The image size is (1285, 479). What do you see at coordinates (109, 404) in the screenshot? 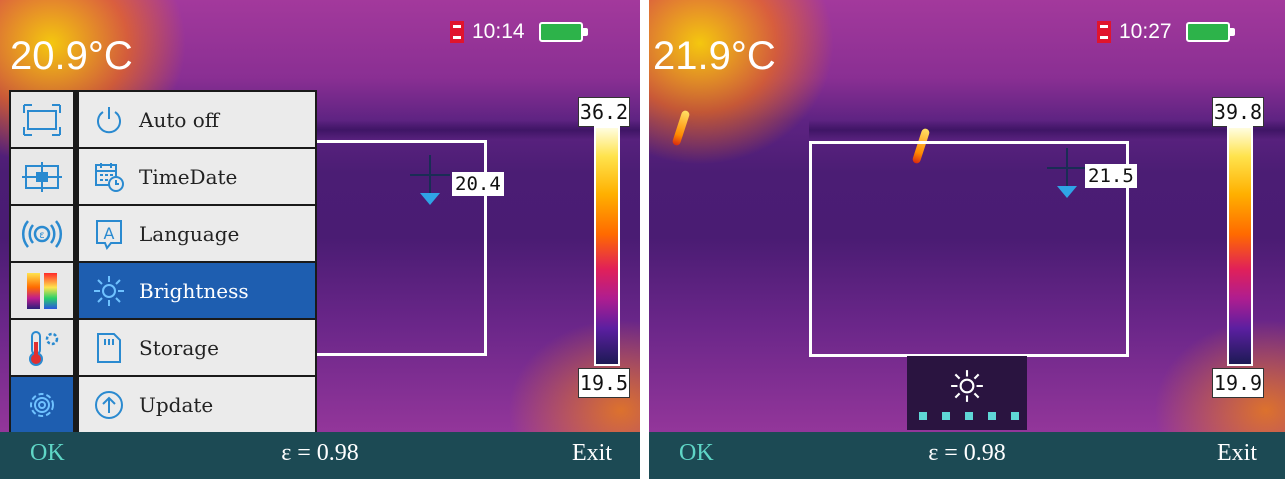
I see `update-arrow-icon` at bounding box center [109, 404].